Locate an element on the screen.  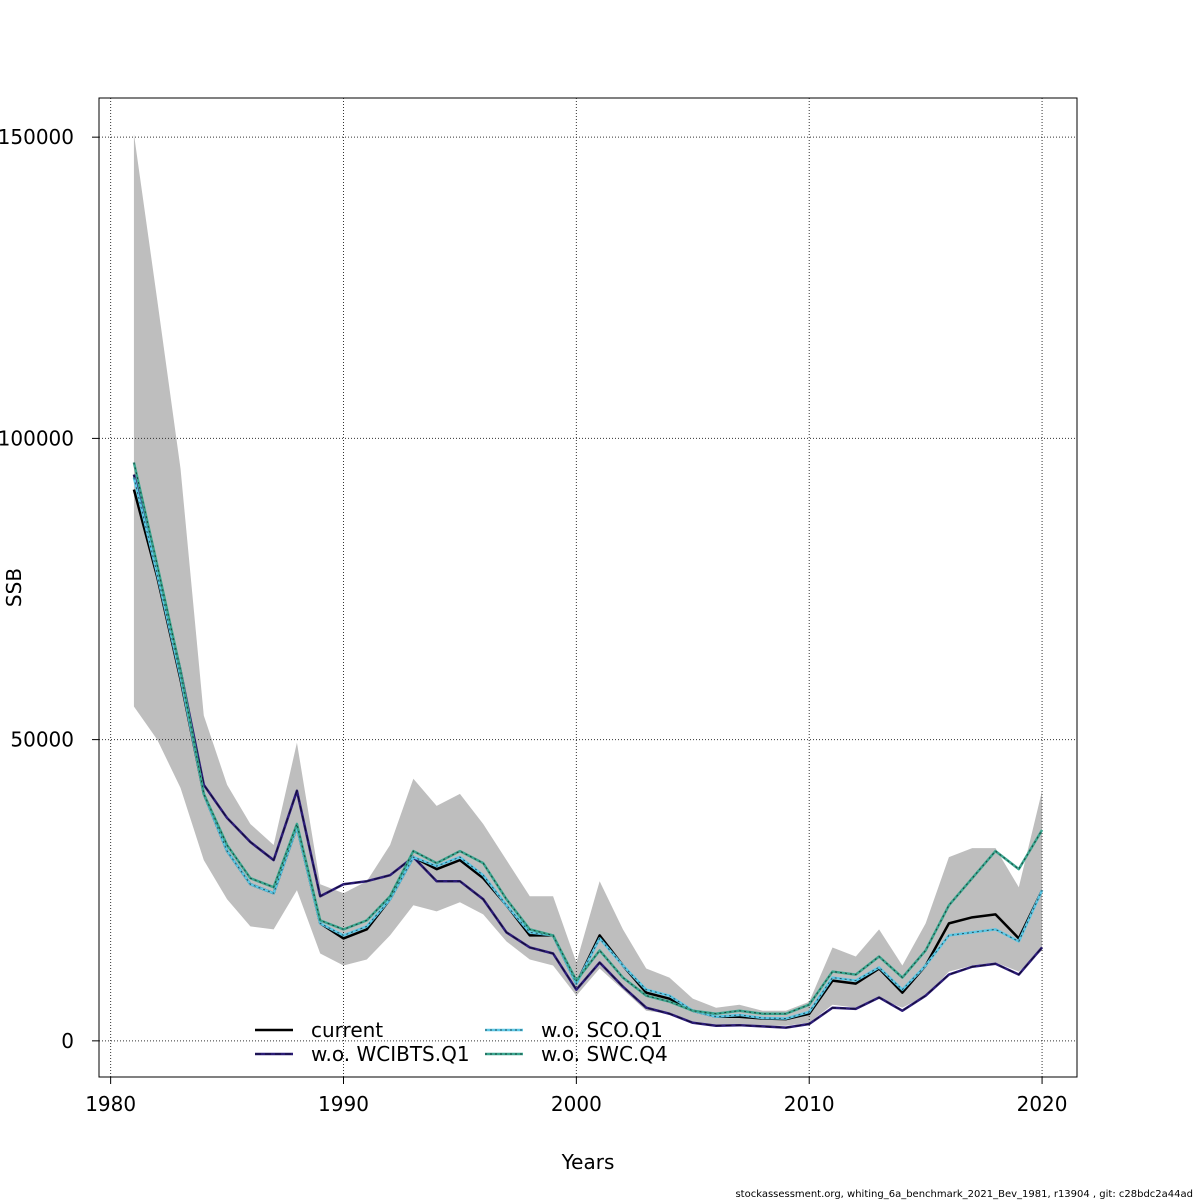
x-tick-label-1990: 1990 is located at coordinates (343, 1104).